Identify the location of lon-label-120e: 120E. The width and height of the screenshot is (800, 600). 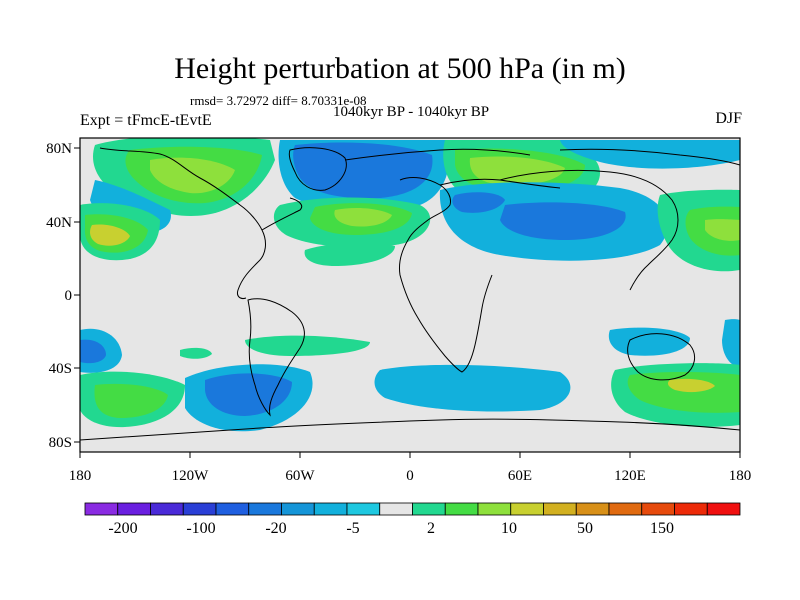
(630, 476).